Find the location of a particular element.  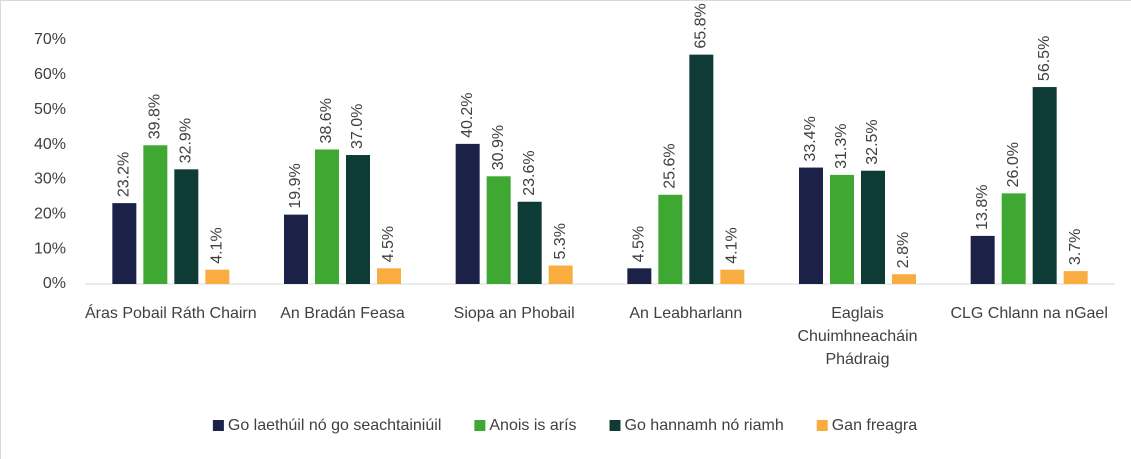

data-label: 5.3% is located at coordinates (560, 241).